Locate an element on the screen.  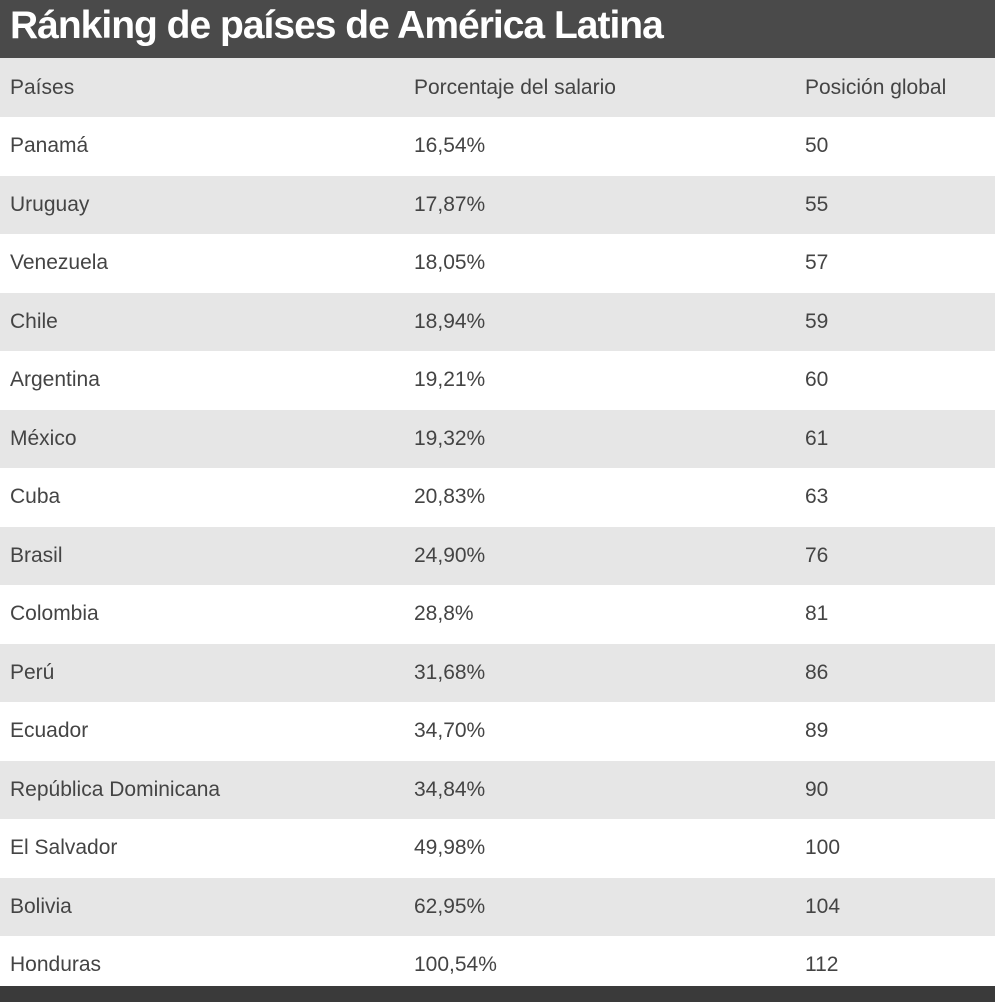
country-cell: Honduras is located at coordinates (56, 965).